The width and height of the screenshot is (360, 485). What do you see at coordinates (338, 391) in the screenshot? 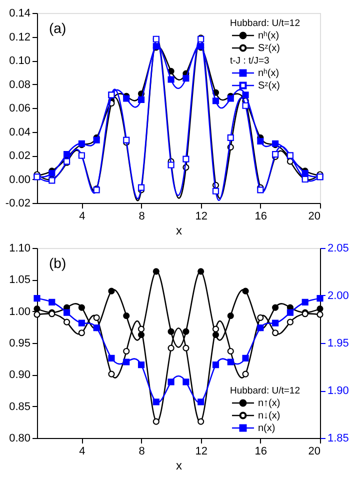
I see `y2-tick-label: 1.90` at bounding box center [338, 391].